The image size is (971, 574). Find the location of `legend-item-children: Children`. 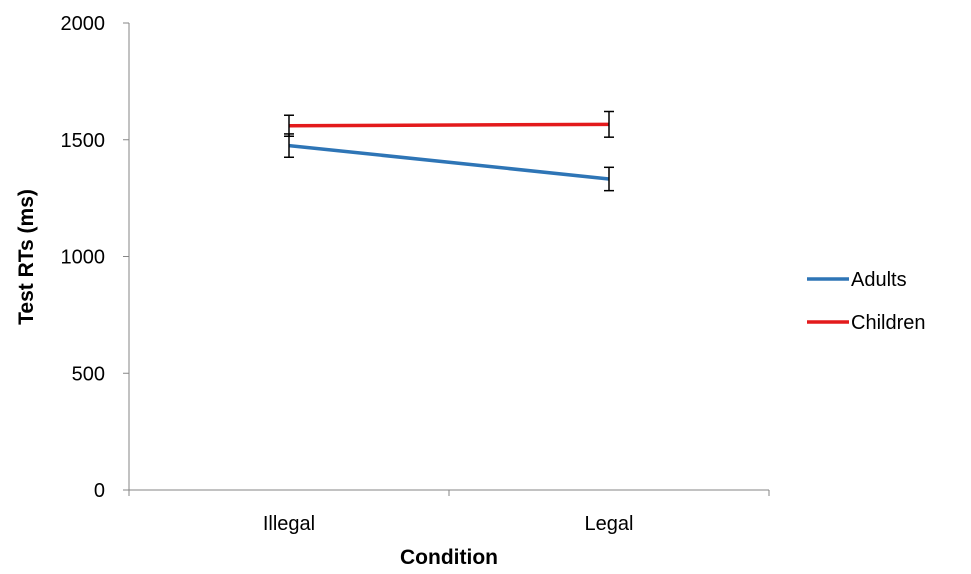

legend-item-children: Children is located at coordinates (866, 323).